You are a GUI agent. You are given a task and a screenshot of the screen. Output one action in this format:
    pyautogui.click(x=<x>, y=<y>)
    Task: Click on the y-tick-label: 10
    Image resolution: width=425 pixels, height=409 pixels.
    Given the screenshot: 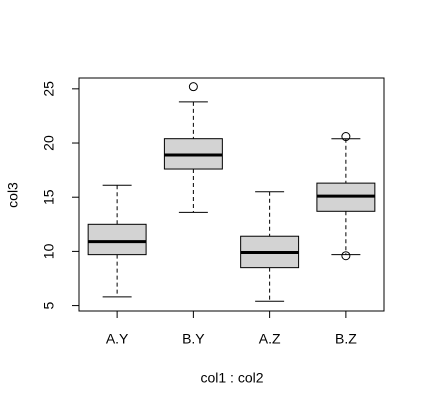 What is the action you would take?
    pyautogui.click(x=49, y=251)
    